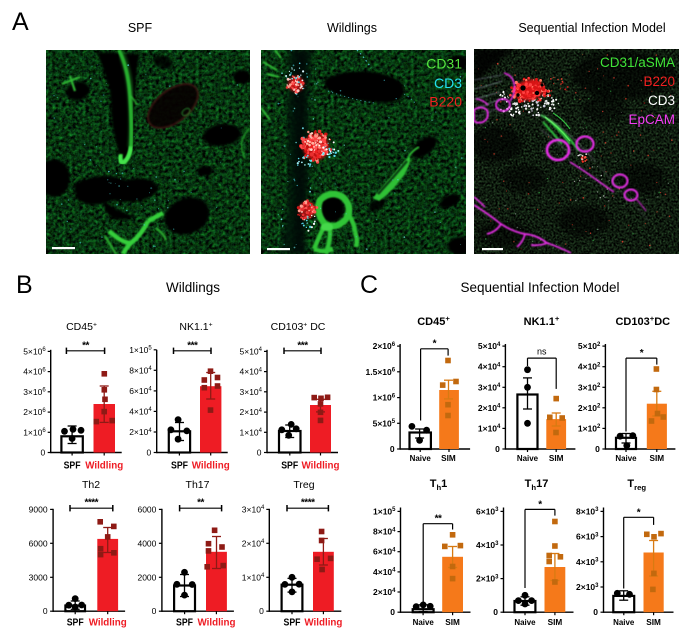 This screenshot has width=700, height=636. What do you see at coordinates (34, 372) in the screenshot?
I see `svg-text: 4×106` at bounding box center [34, 372].